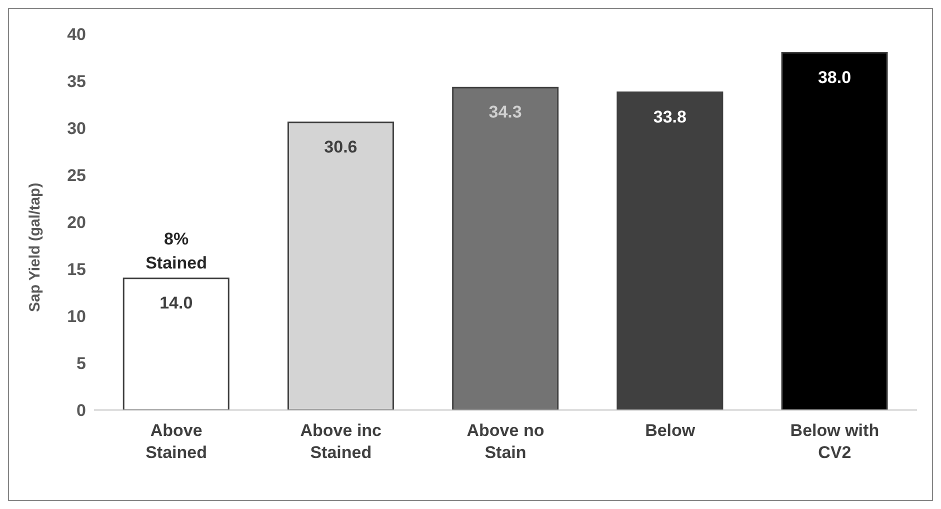  I want to click on data-label: 14.0, so click(176, 302).